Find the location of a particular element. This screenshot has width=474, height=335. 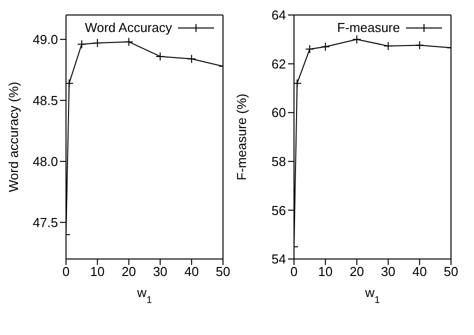

legend-label: Word Accuracy is located at coordinates (128, 27).